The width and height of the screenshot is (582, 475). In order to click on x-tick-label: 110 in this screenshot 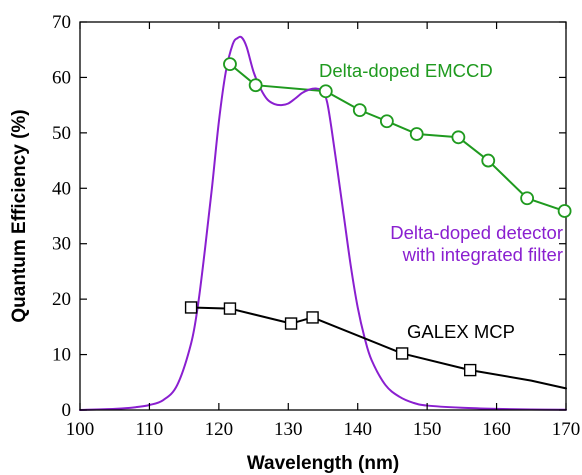, I will do `click(150, 429)`.